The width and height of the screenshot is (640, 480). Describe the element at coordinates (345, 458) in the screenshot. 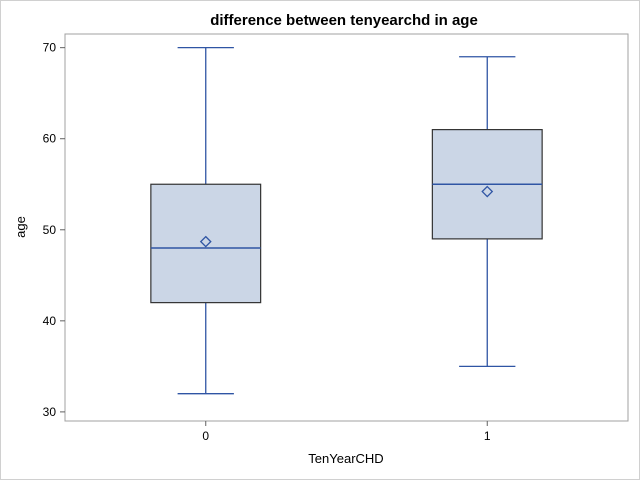

I see `x-axis-label: TenYearCHD` at that location.